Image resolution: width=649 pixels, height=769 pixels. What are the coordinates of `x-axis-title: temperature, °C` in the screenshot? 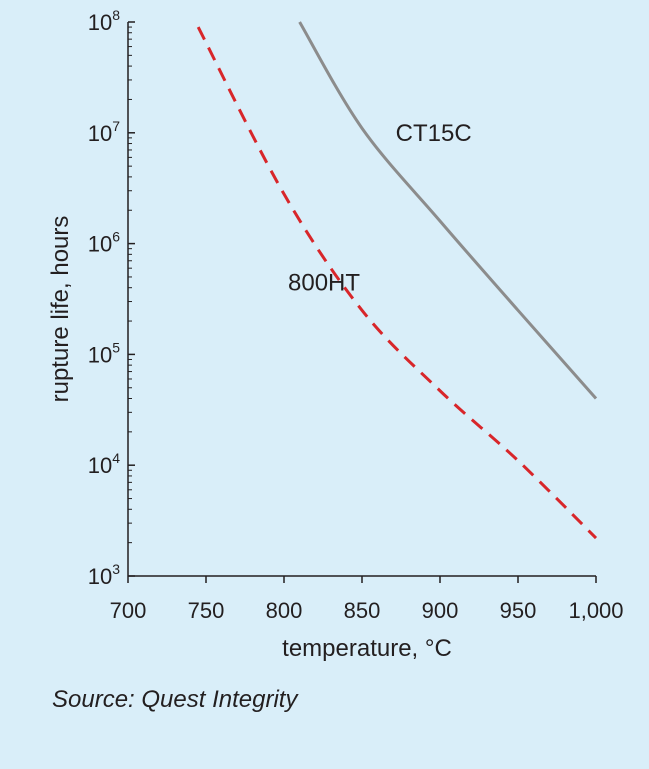 It's located at (367, 648).